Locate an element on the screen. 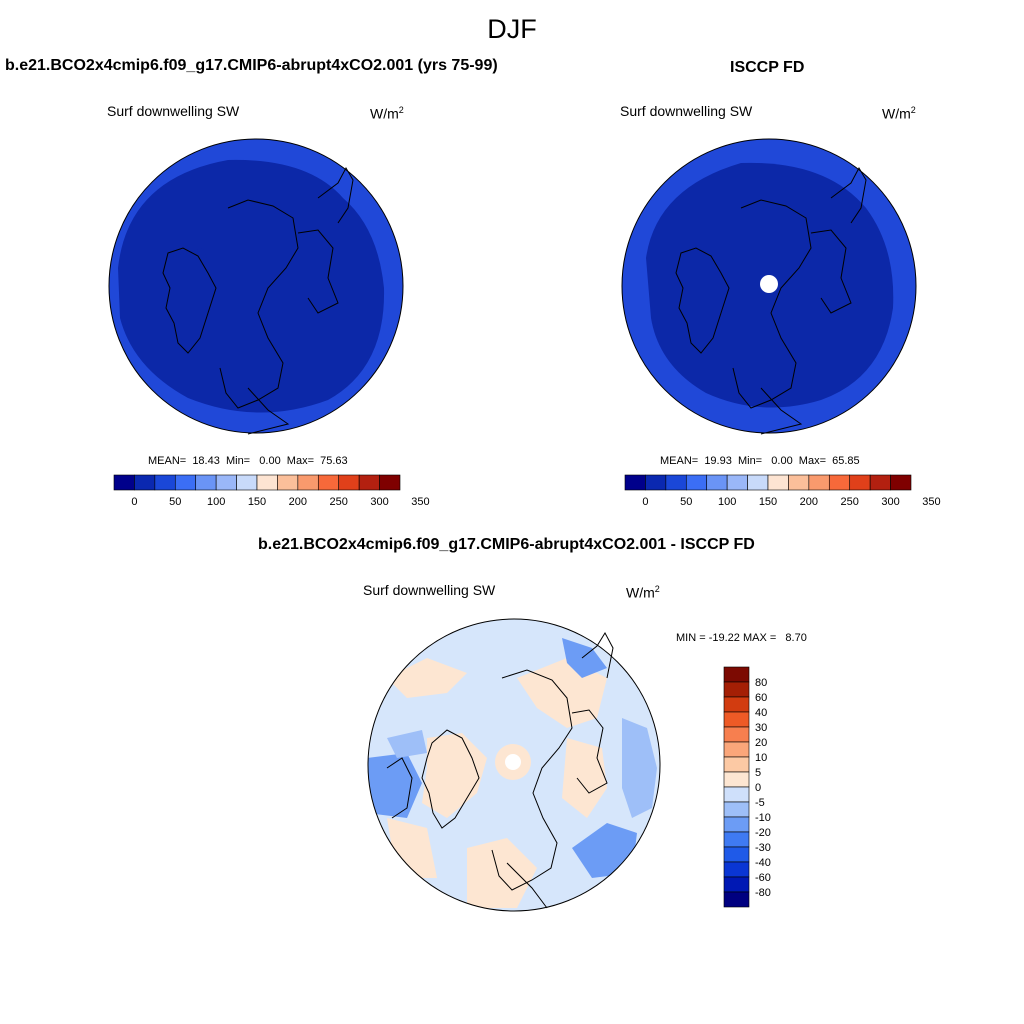  panel2-missing-pole is located at coordinates (769, 284).